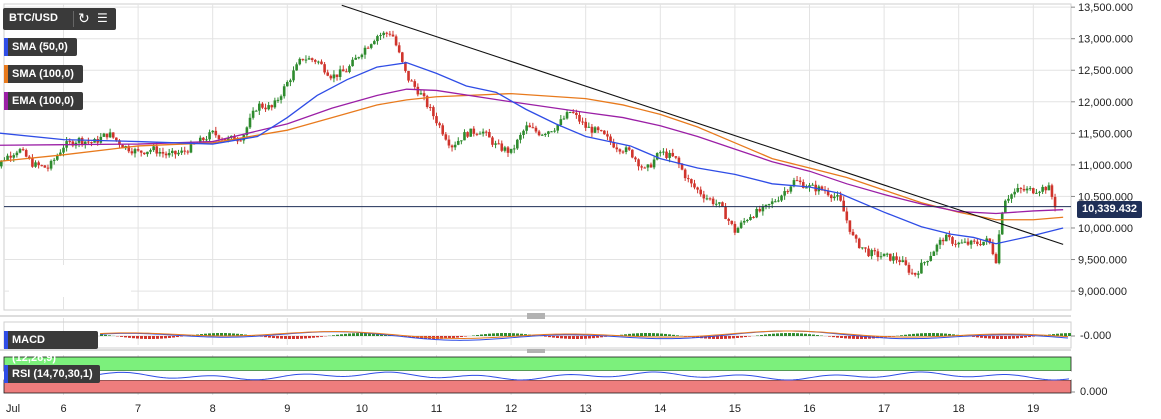 The width and height of the screenshot is (1161, 419). Describe the element at coordinates (13, 409) in the screenshot. I see `x-tick-label: Jul` at that location.